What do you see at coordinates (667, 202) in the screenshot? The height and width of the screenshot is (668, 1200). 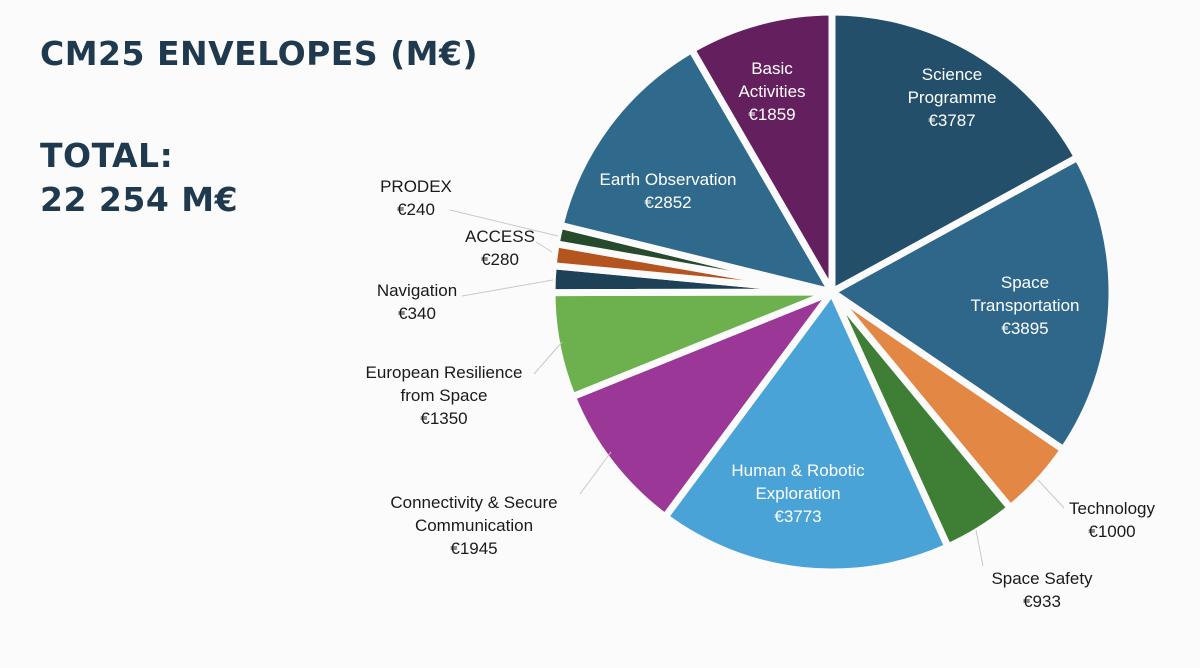 I see `slice-value-earth-observation: €2852` at bounding box center [667, 202].